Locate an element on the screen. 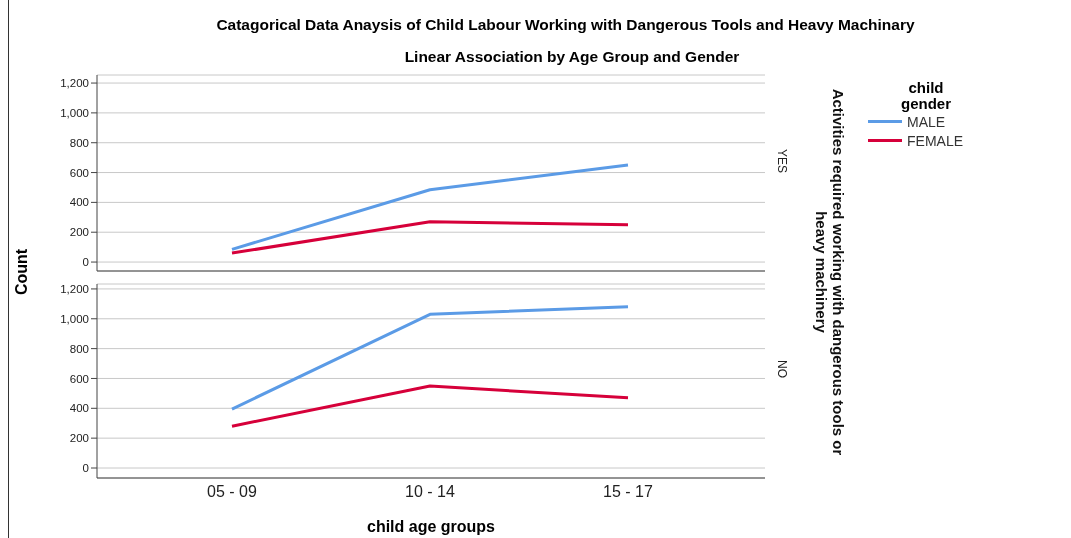 The image size is (1071, 538). legend-title: child gender is located at coordinates (926, 95).